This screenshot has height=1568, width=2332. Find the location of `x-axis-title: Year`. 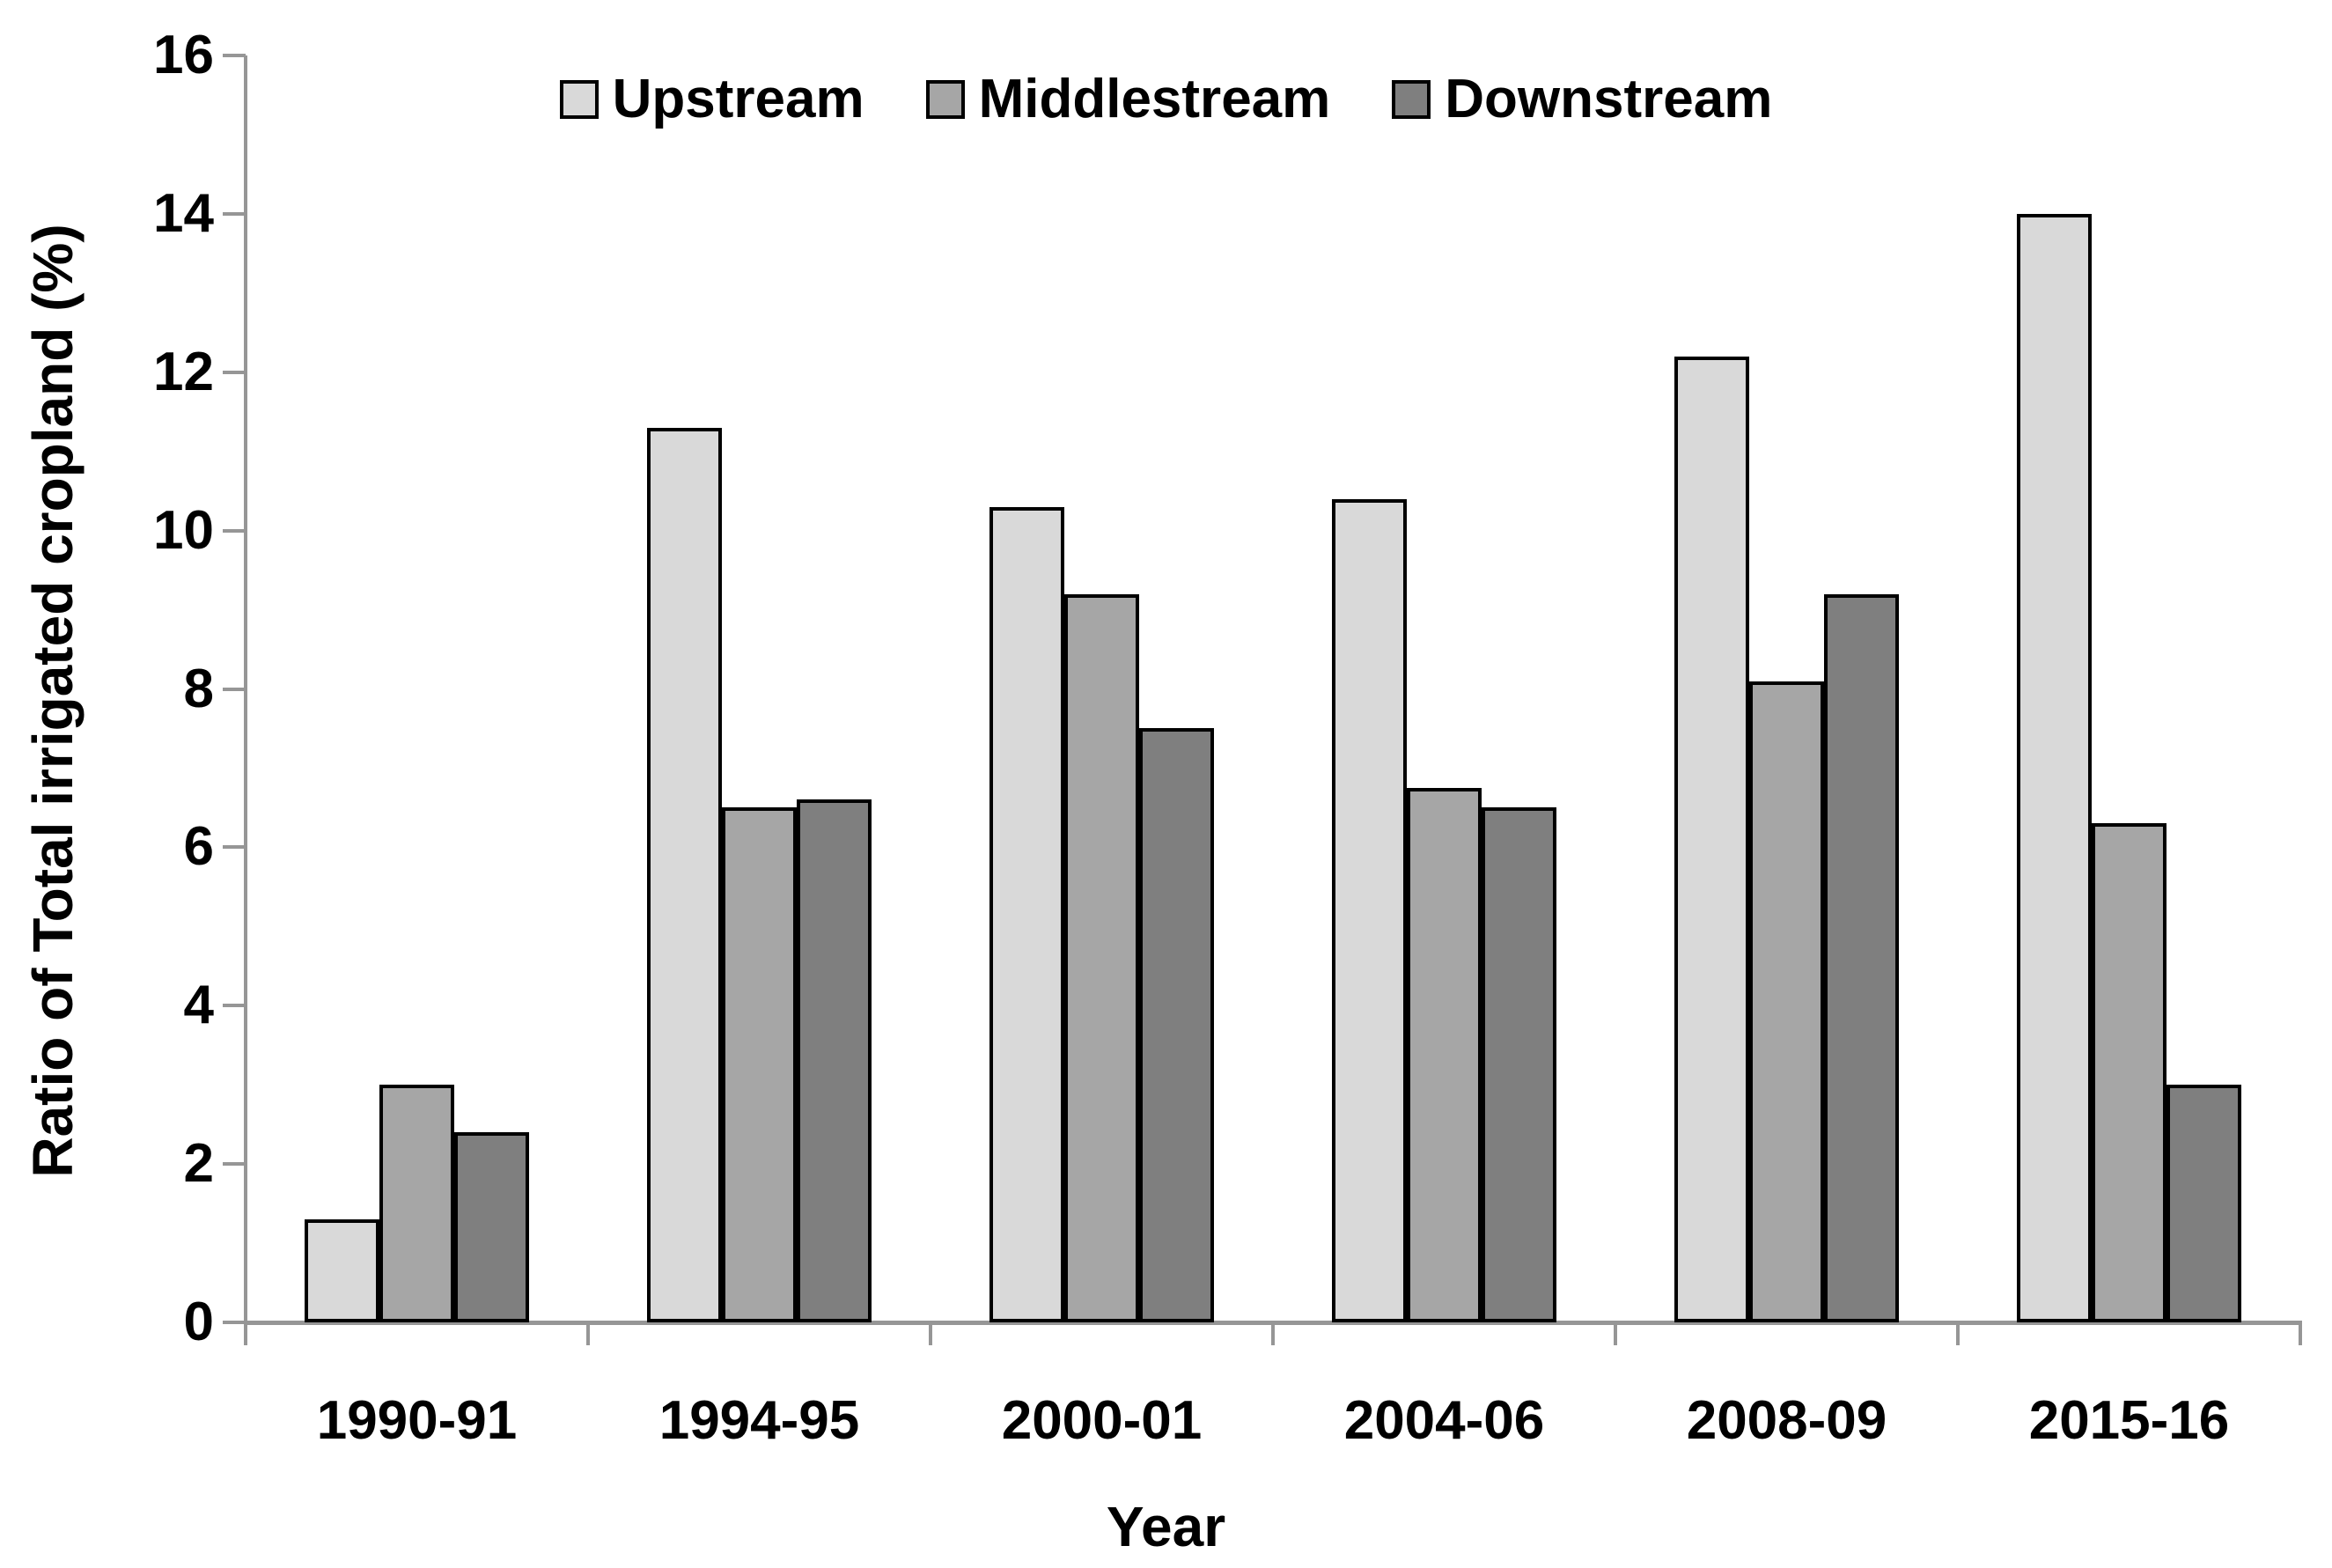

x-axis-title: Year is located at coordinates (1166, 1526).